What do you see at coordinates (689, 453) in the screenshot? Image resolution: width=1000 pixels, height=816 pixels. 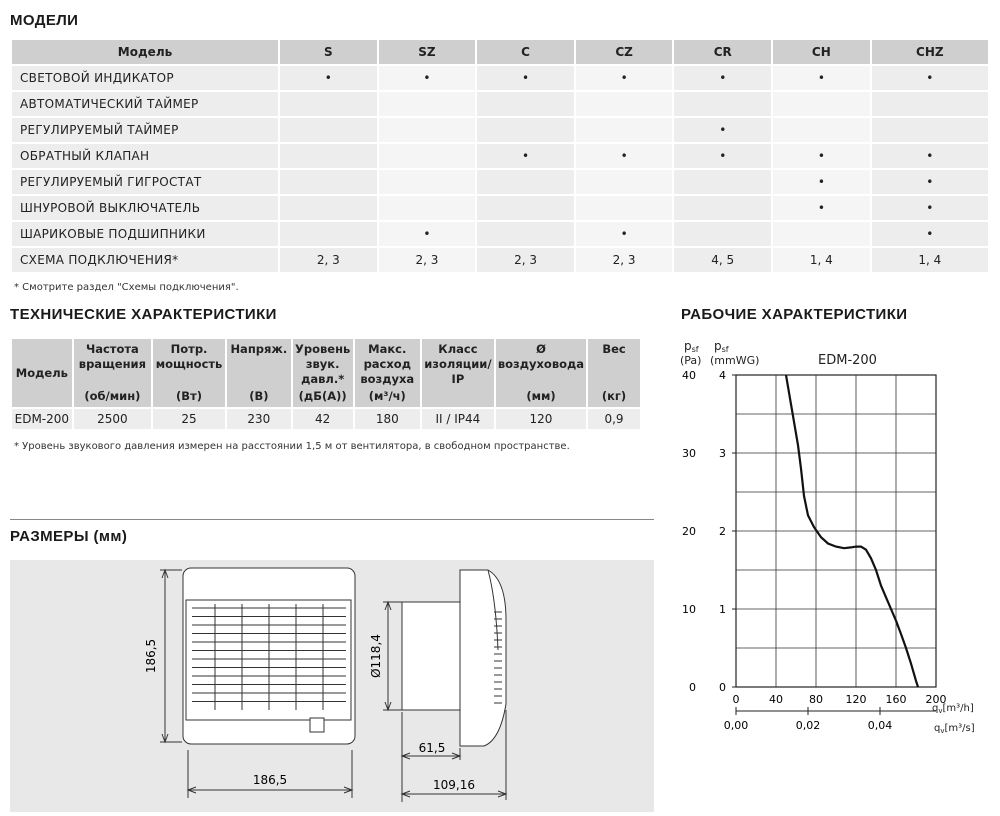 I see `y-tick-label: 30` at bounding box center [689, 453].